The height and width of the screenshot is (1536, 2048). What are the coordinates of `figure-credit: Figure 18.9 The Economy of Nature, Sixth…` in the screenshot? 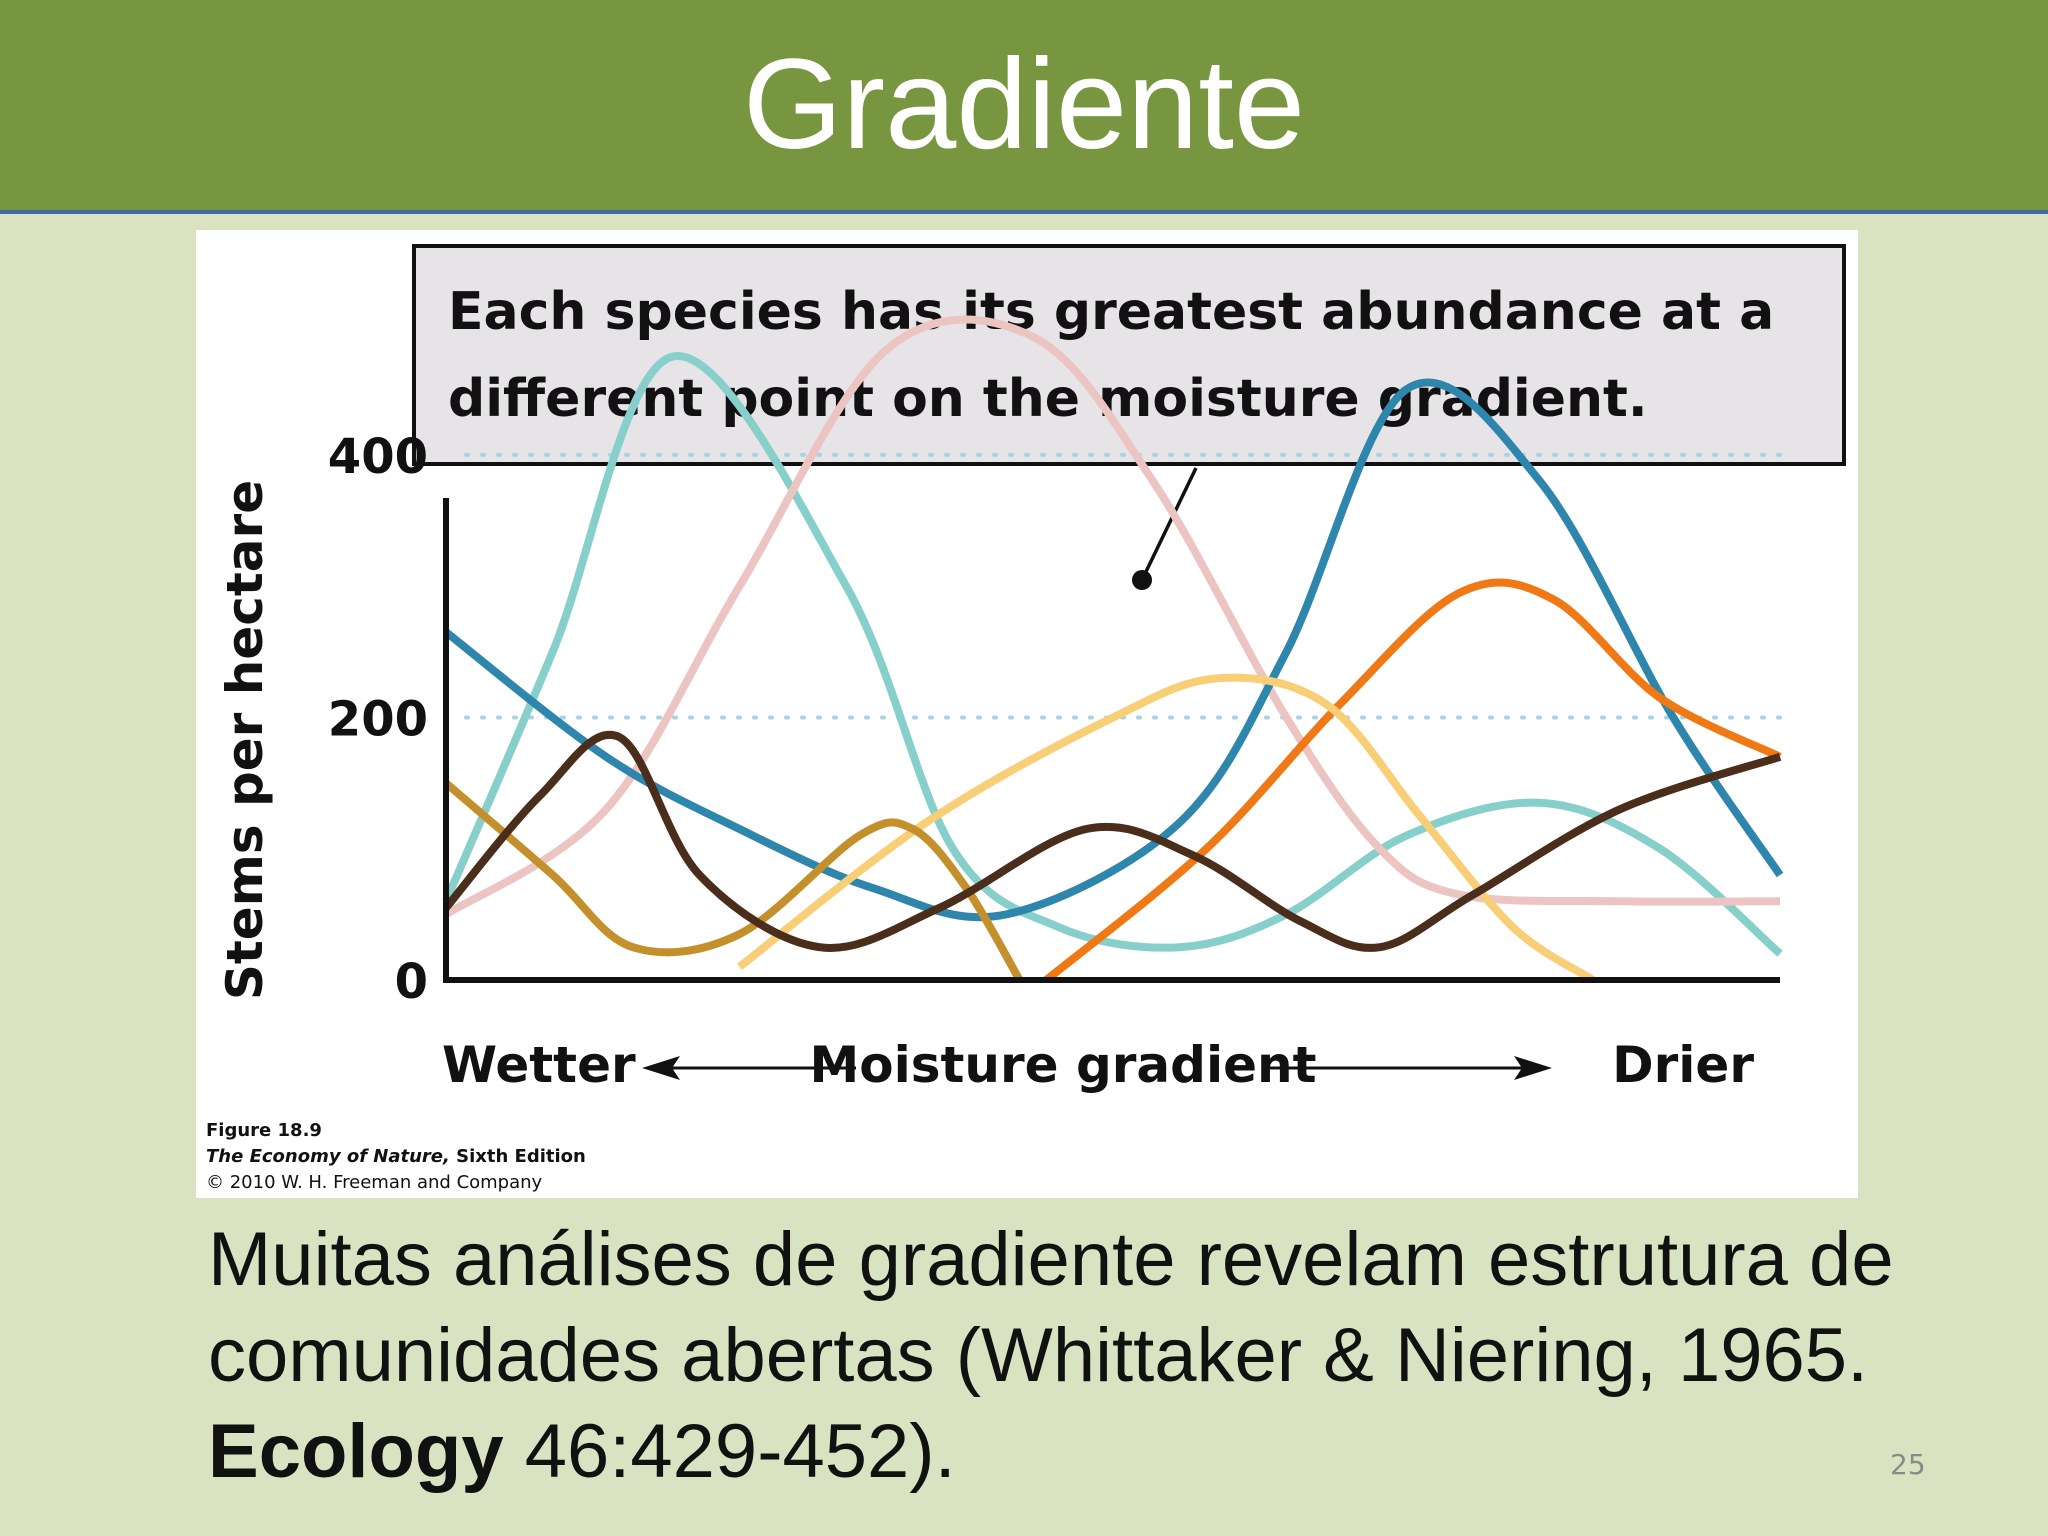 It's located at (396, 1157).